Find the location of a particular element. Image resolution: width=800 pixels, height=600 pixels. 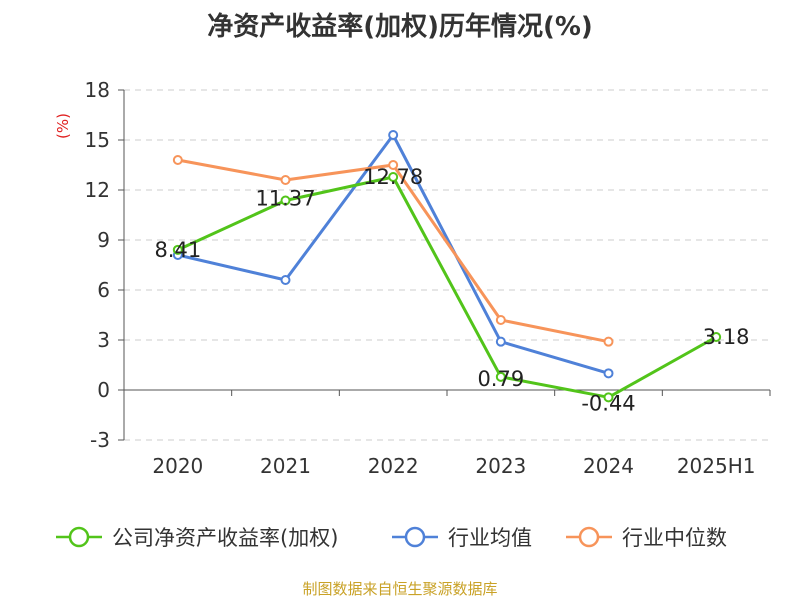

x-tick-label: 2021 is located at coordinates (285, 466).